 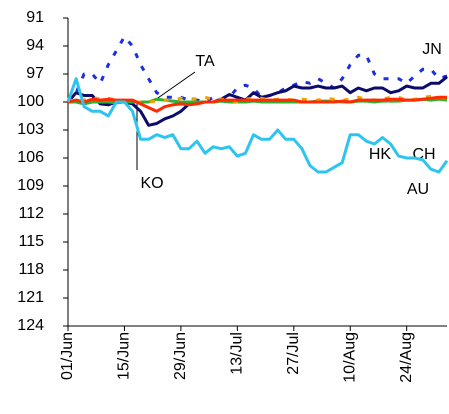 What do you see at coordinates (349, 357) in the screenshot?
I see `x-tick-label: 10/Aug` at bounding box center [349, 357].